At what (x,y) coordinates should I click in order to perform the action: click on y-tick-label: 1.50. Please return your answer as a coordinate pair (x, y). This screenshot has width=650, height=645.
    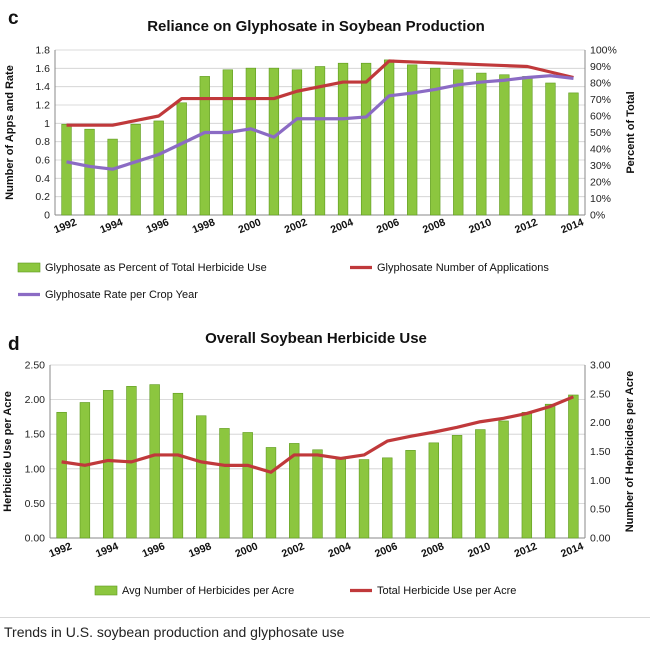
    Looking at the image, I should click on (35, 435).